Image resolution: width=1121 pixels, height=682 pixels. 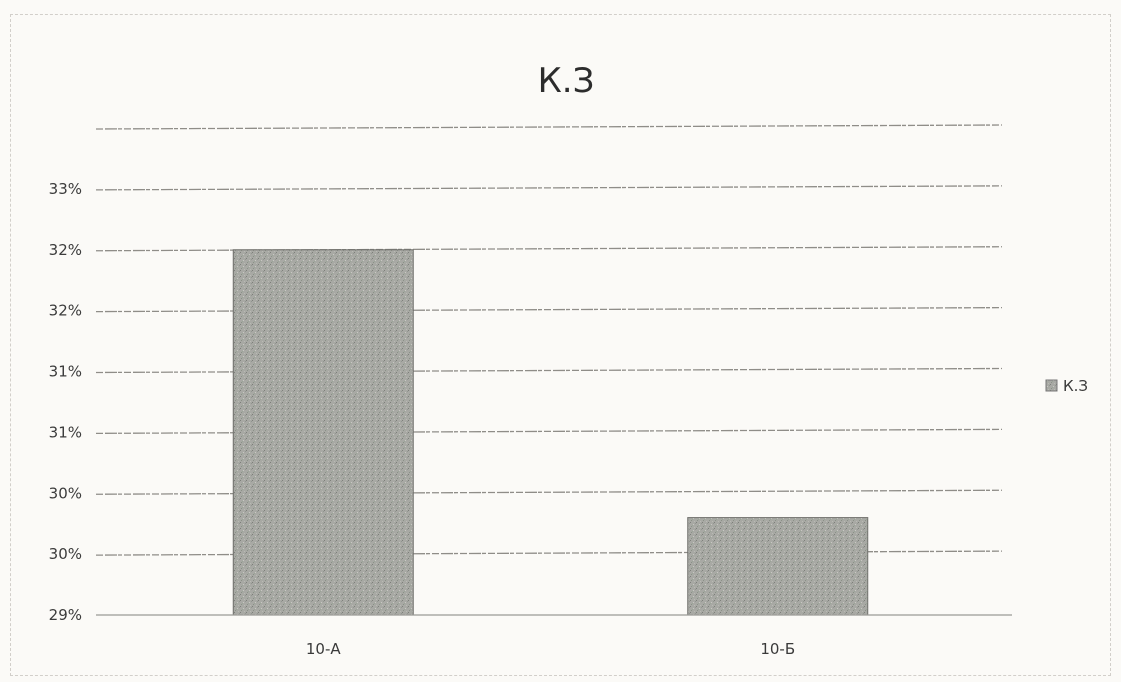 I want to click on y-tick-label: 29%, so click(x=65, y=615).